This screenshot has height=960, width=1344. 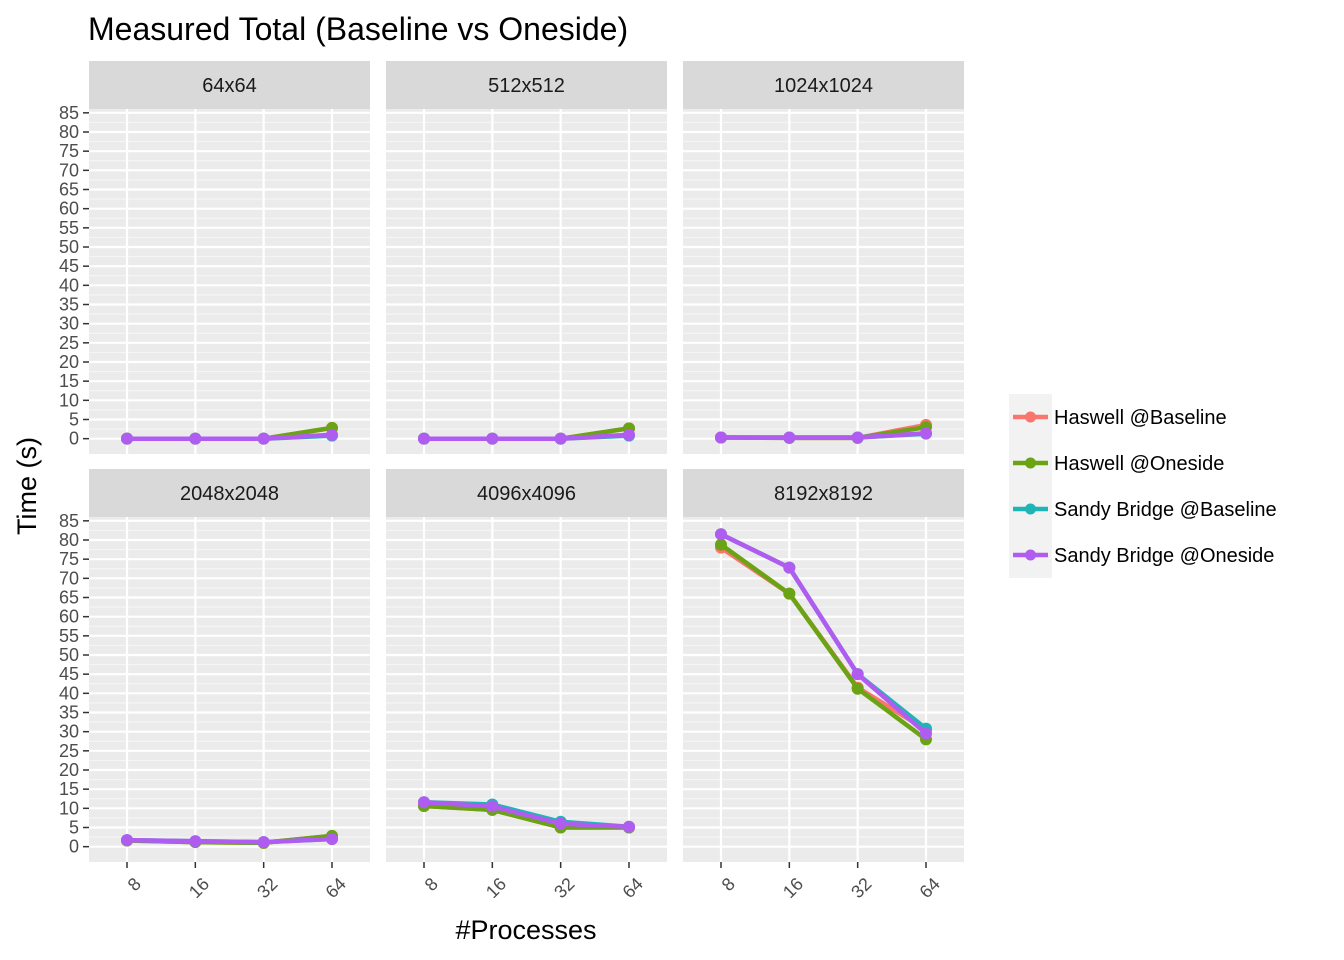 What do you see at coordinates (69, 400) in the screenshot?
I see `y-tick-label: 10` at bounding box center [69, 400].